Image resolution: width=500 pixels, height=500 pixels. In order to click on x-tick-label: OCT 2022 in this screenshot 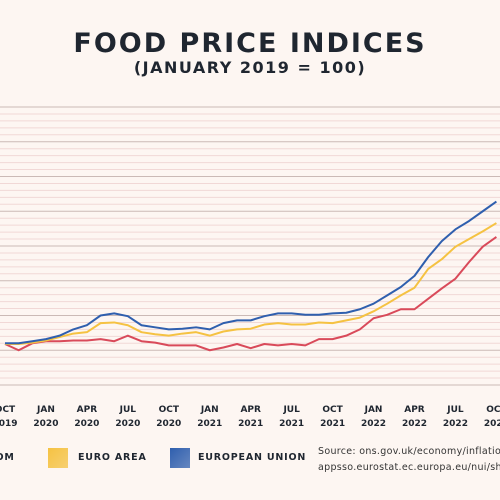, I will do `click(491, 417)`.